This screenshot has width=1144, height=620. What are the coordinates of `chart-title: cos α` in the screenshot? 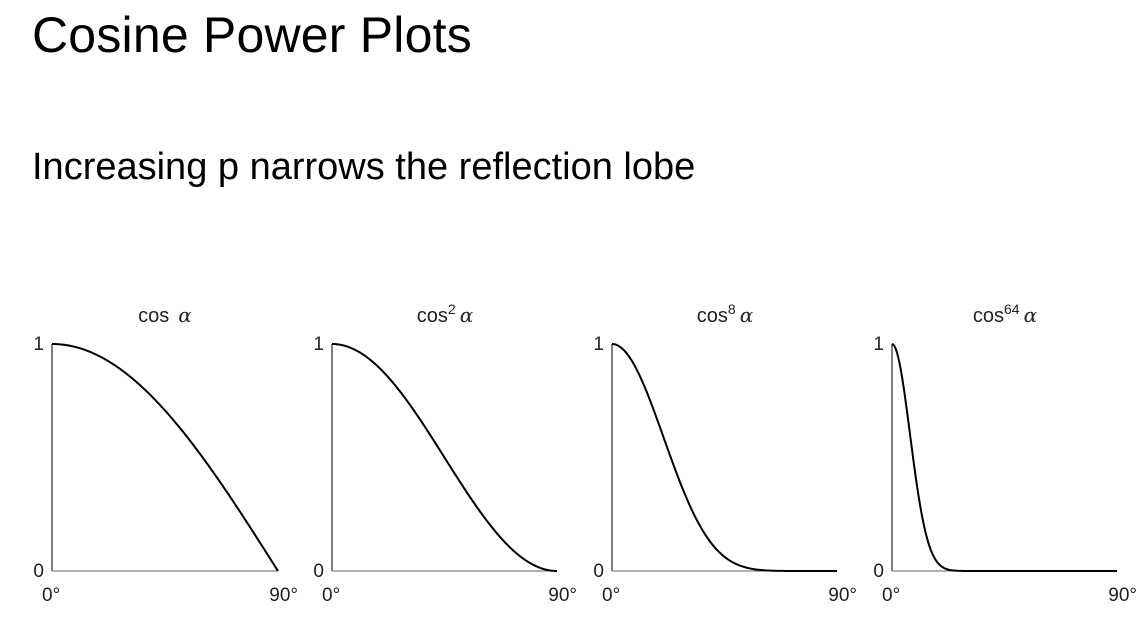 It's located at (165, 315).